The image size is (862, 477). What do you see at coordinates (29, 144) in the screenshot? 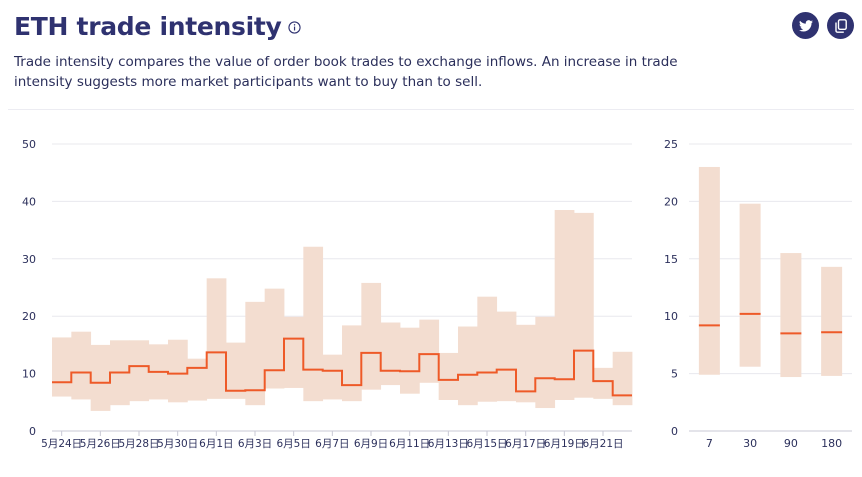
I see `y-tick-label: 50` at bounding box center [29, 144].